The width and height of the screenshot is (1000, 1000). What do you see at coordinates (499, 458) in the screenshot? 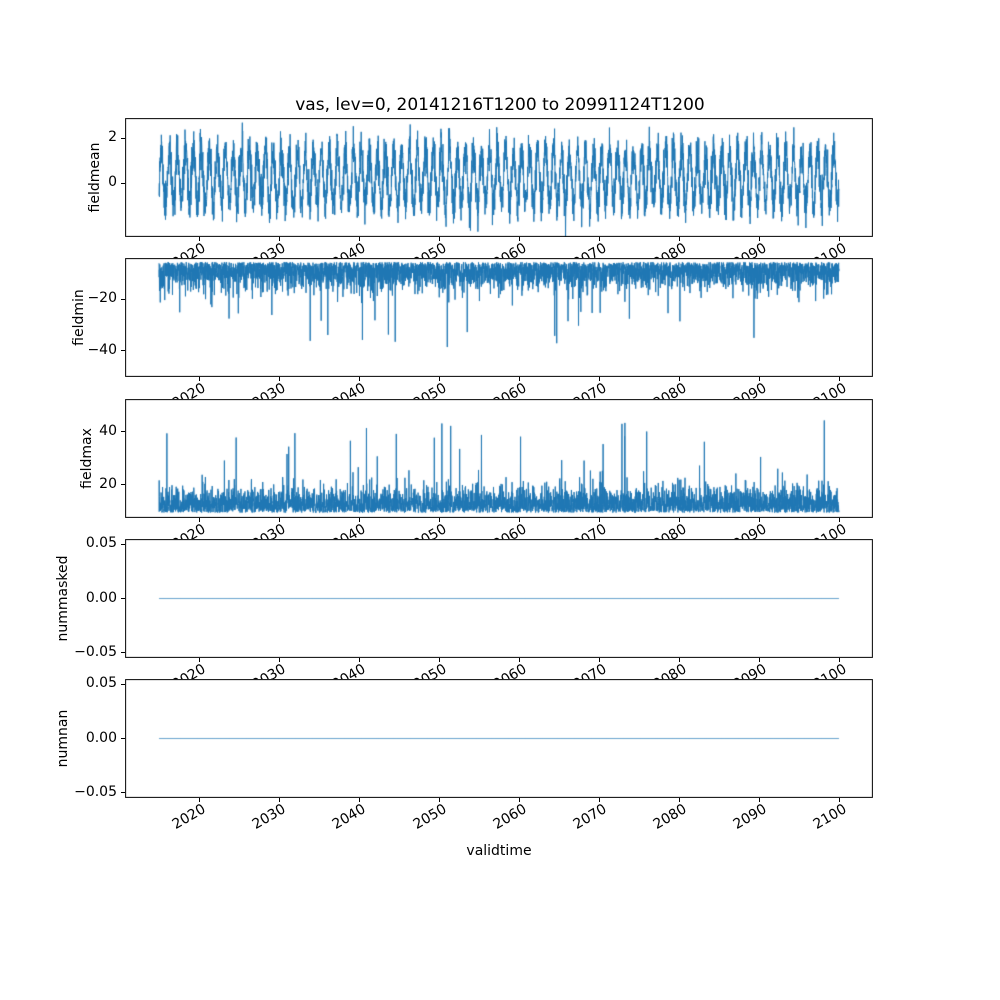
I see `subplot-fieldmax-plot-area` at bounding box center [499, 458].